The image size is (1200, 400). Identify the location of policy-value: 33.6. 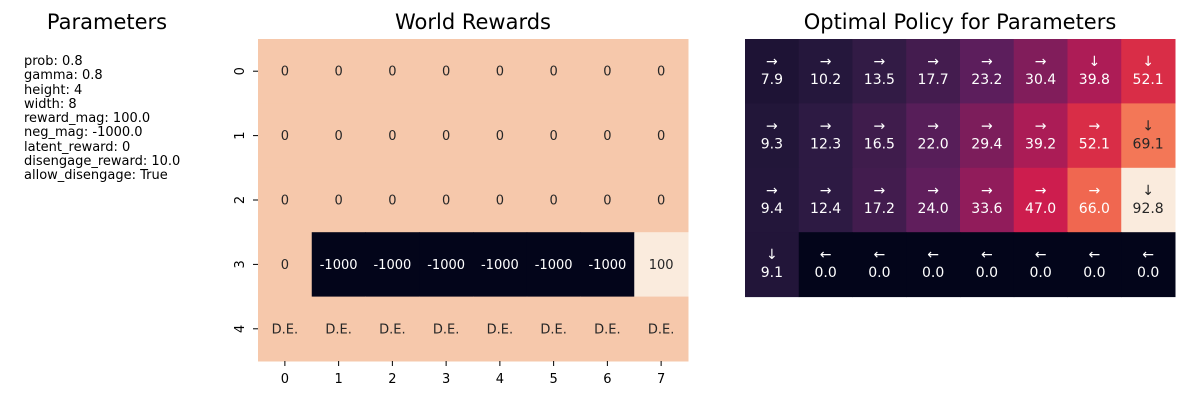
(986, 209).